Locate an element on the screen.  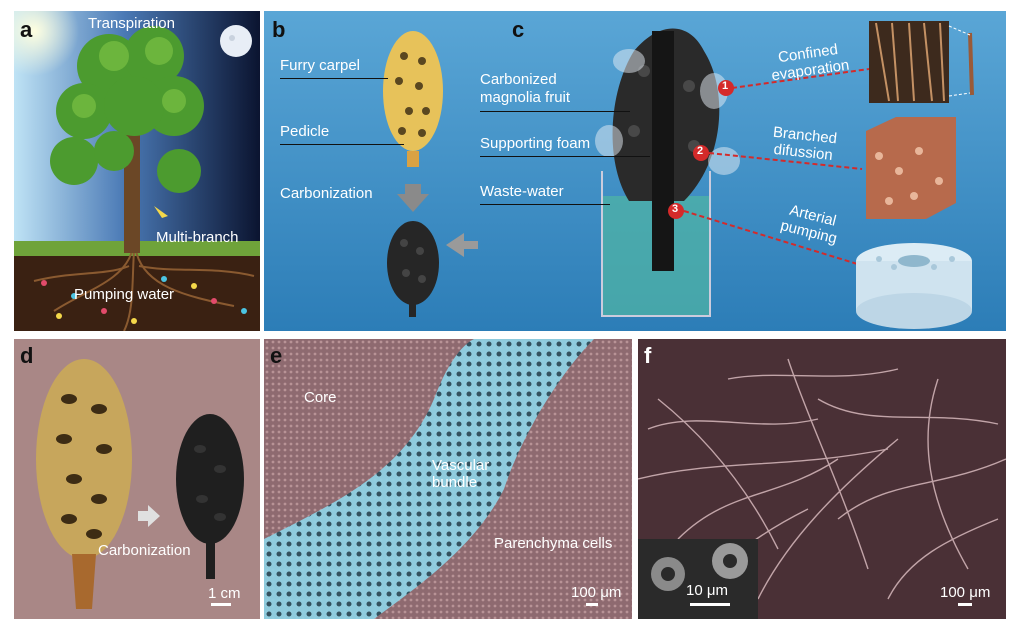
scale-bar-d: 1 cm is located at coordinates (224, 593).